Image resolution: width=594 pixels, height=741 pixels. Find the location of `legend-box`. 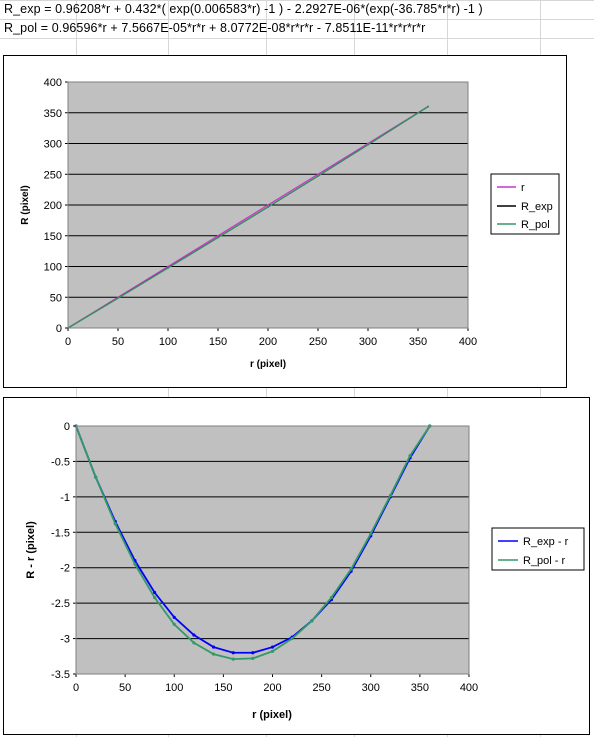

legend-box is located at coordinates (538, 549).